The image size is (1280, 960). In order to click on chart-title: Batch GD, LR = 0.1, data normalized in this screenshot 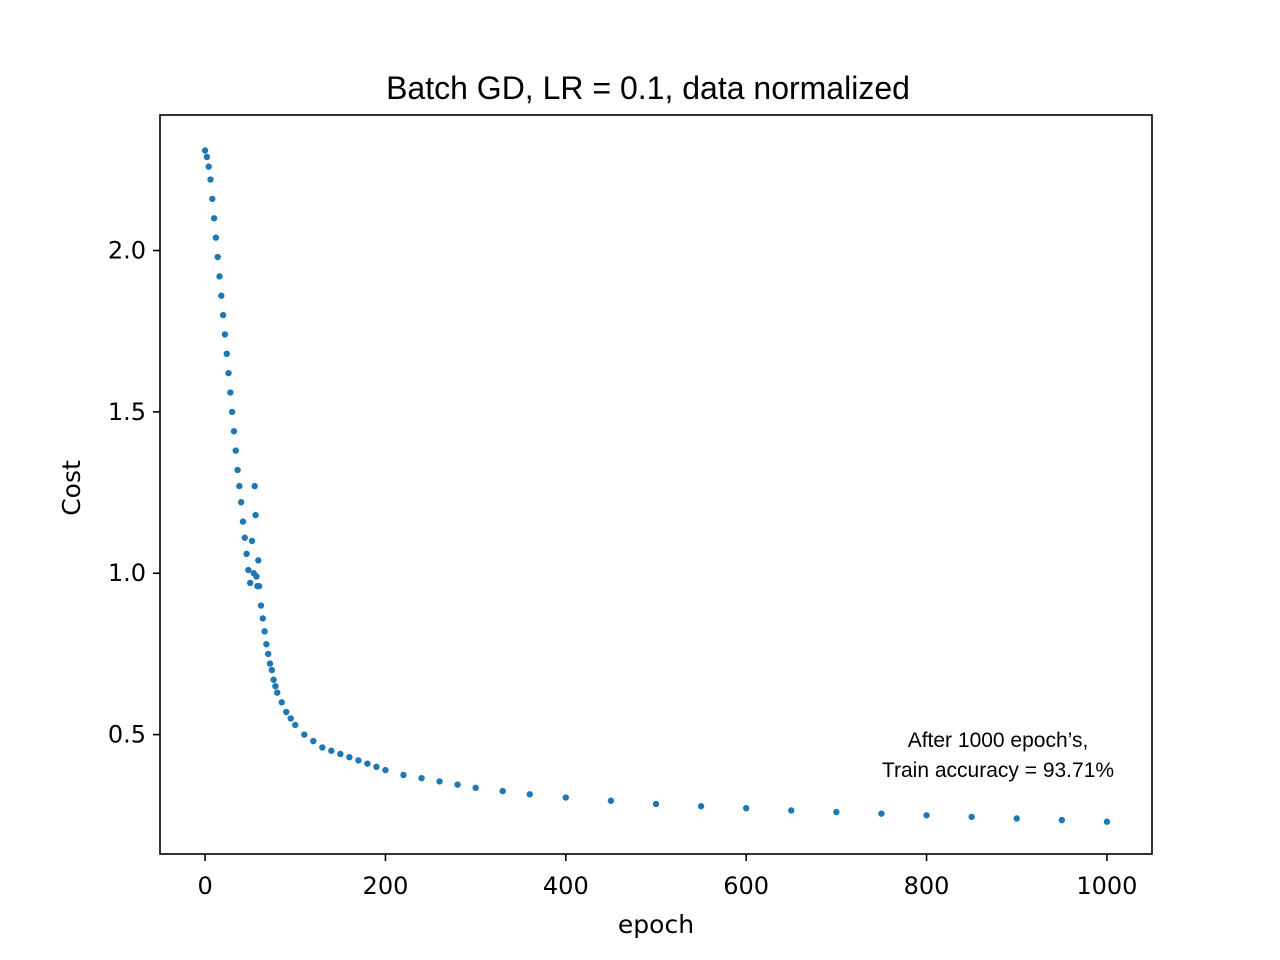, I will do `click(648, 88)`.